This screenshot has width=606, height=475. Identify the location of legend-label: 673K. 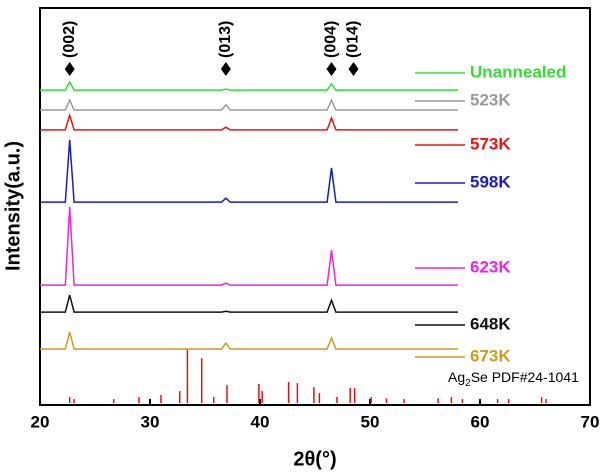
(490, 355).